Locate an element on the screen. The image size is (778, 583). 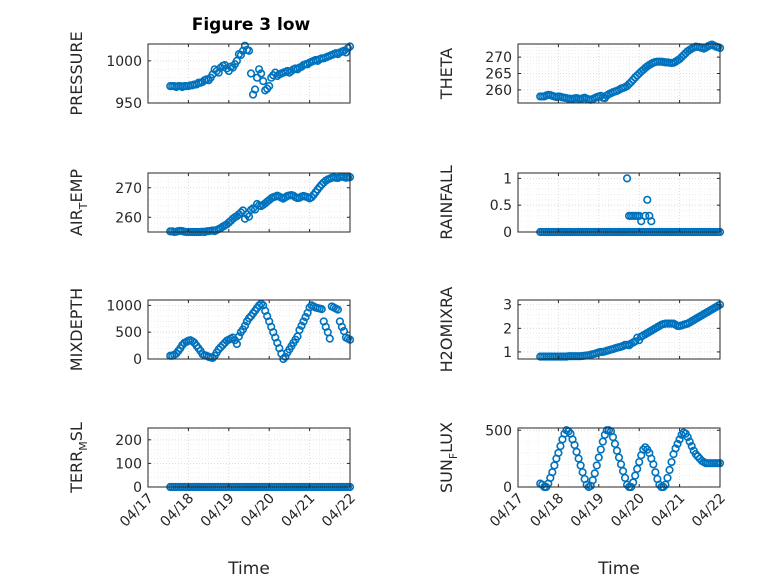
mixdepth-ylabel: MIXDEPTH is located at coordinates (76, 329).